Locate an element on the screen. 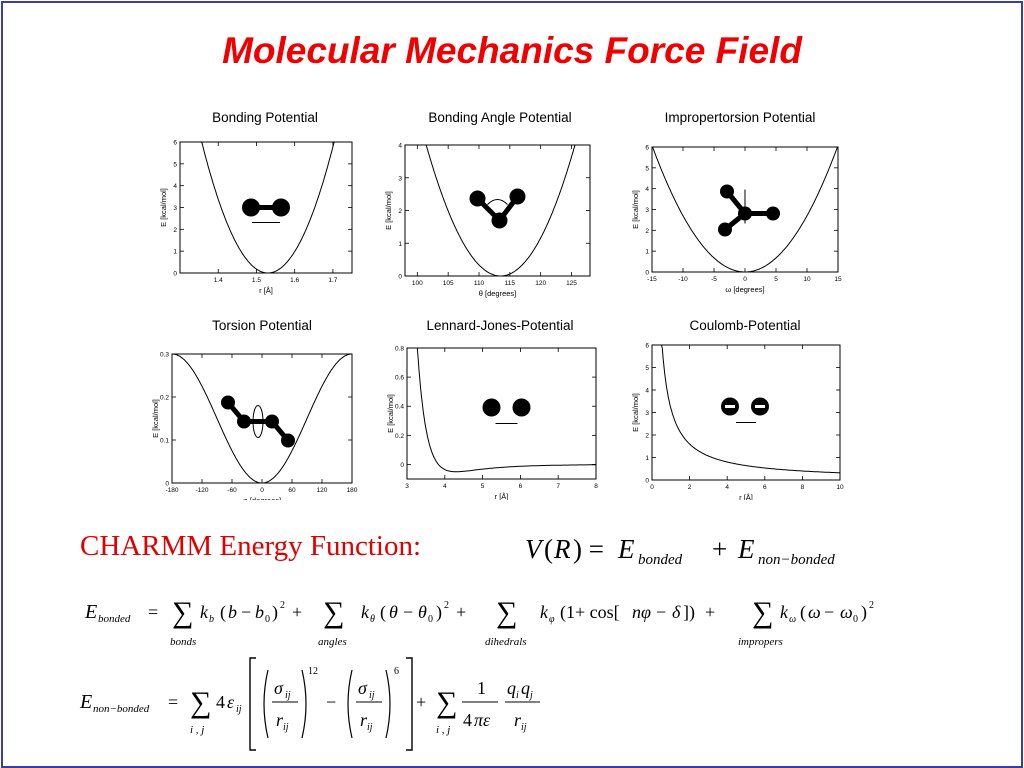  svg-text: ε is located at coordinates (231, 702).